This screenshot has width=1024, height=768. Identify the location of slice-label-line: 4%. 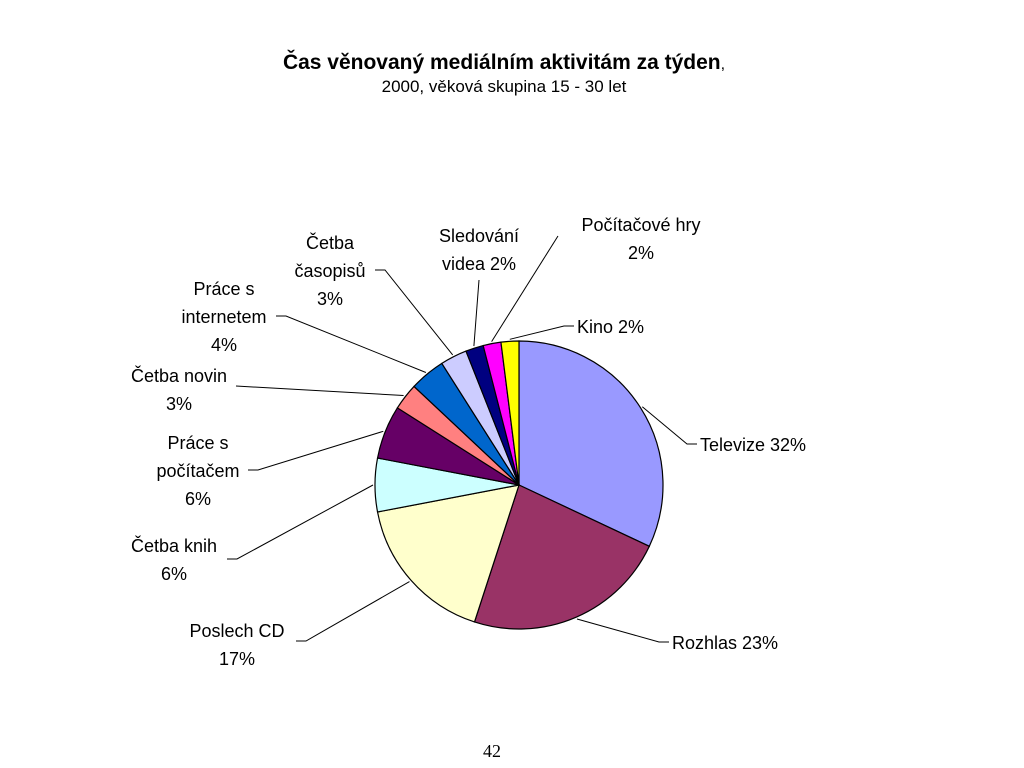
(224, 345).